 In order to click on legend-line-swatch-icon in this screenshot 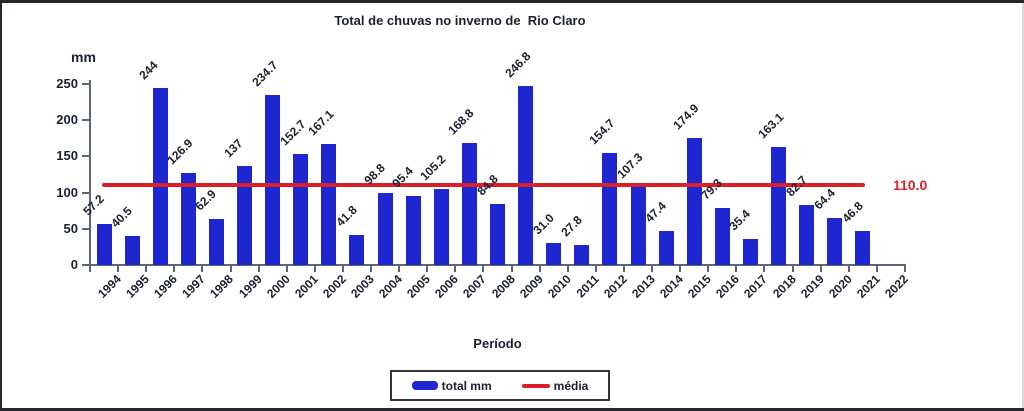, I will do `click(535, 385)`.